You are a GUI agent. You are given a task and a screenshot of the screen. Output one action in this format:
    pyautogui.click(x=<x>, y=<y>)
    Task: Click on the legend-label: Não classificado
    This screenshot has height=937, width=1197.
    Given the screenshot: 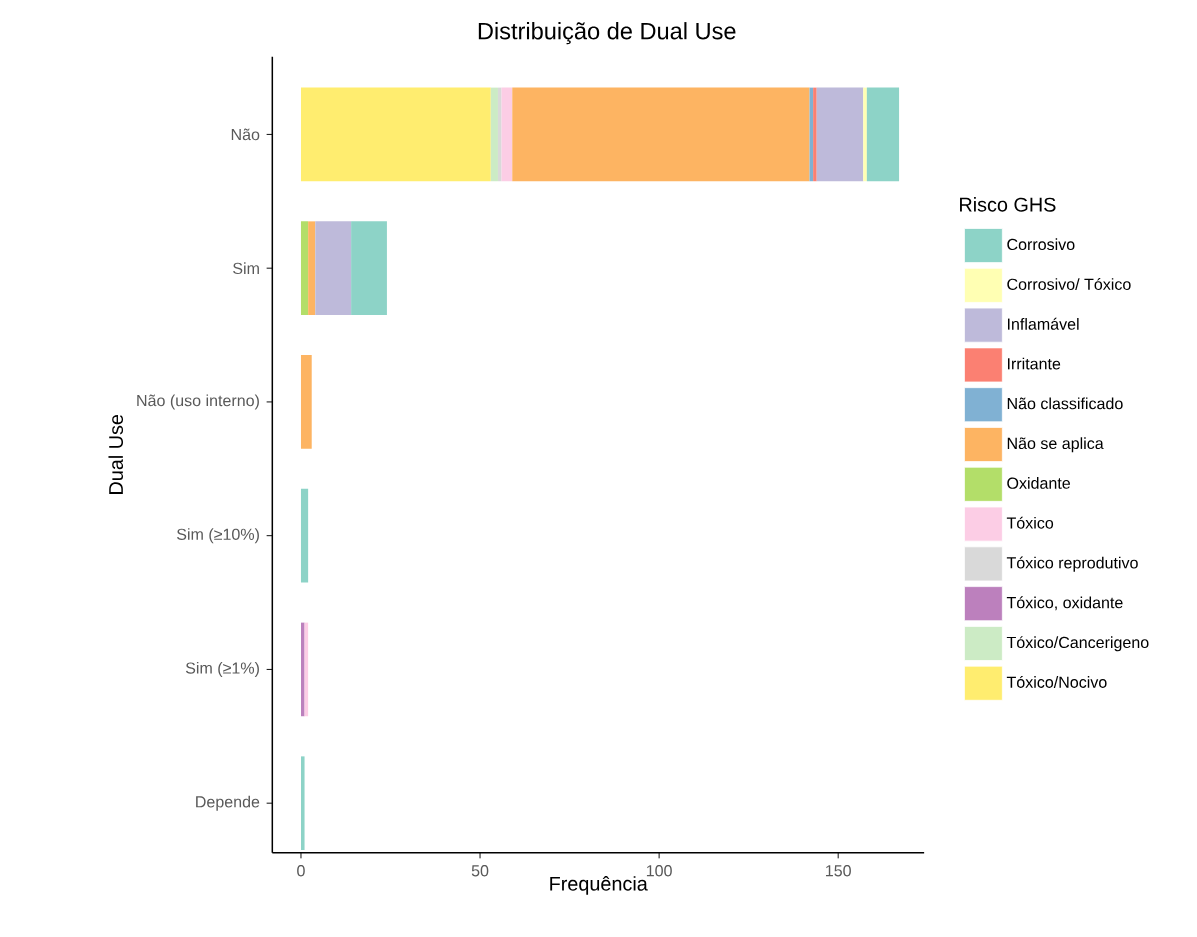 What is the action you would take?
    pyautogui.click(x=1065, y=403)
    